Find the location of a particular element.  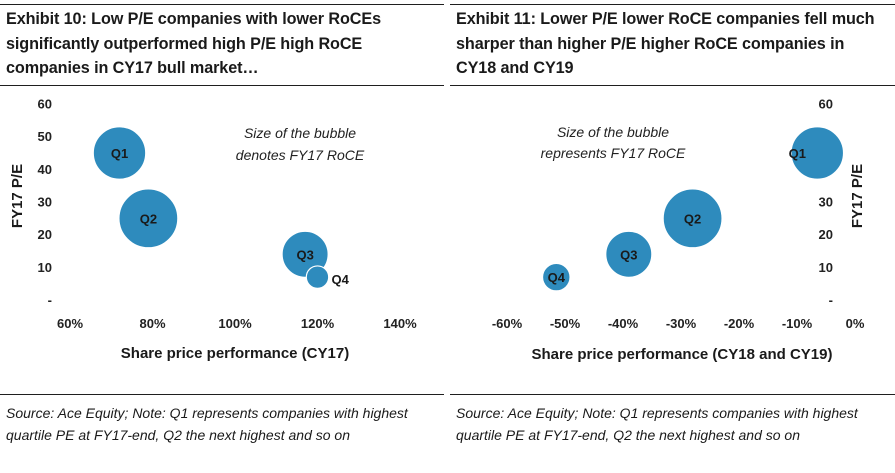

x-tick-label: 120% is located at coordinates (318, 323).